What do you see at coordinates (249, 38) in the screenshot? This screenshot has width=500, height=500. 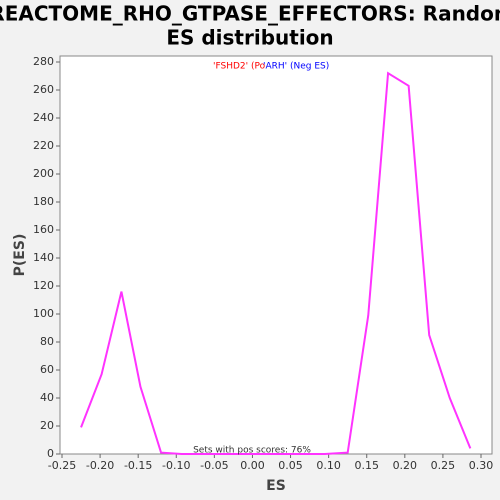 I see `chart-subtitle: ES distribution` at bounding box center [249, 38].